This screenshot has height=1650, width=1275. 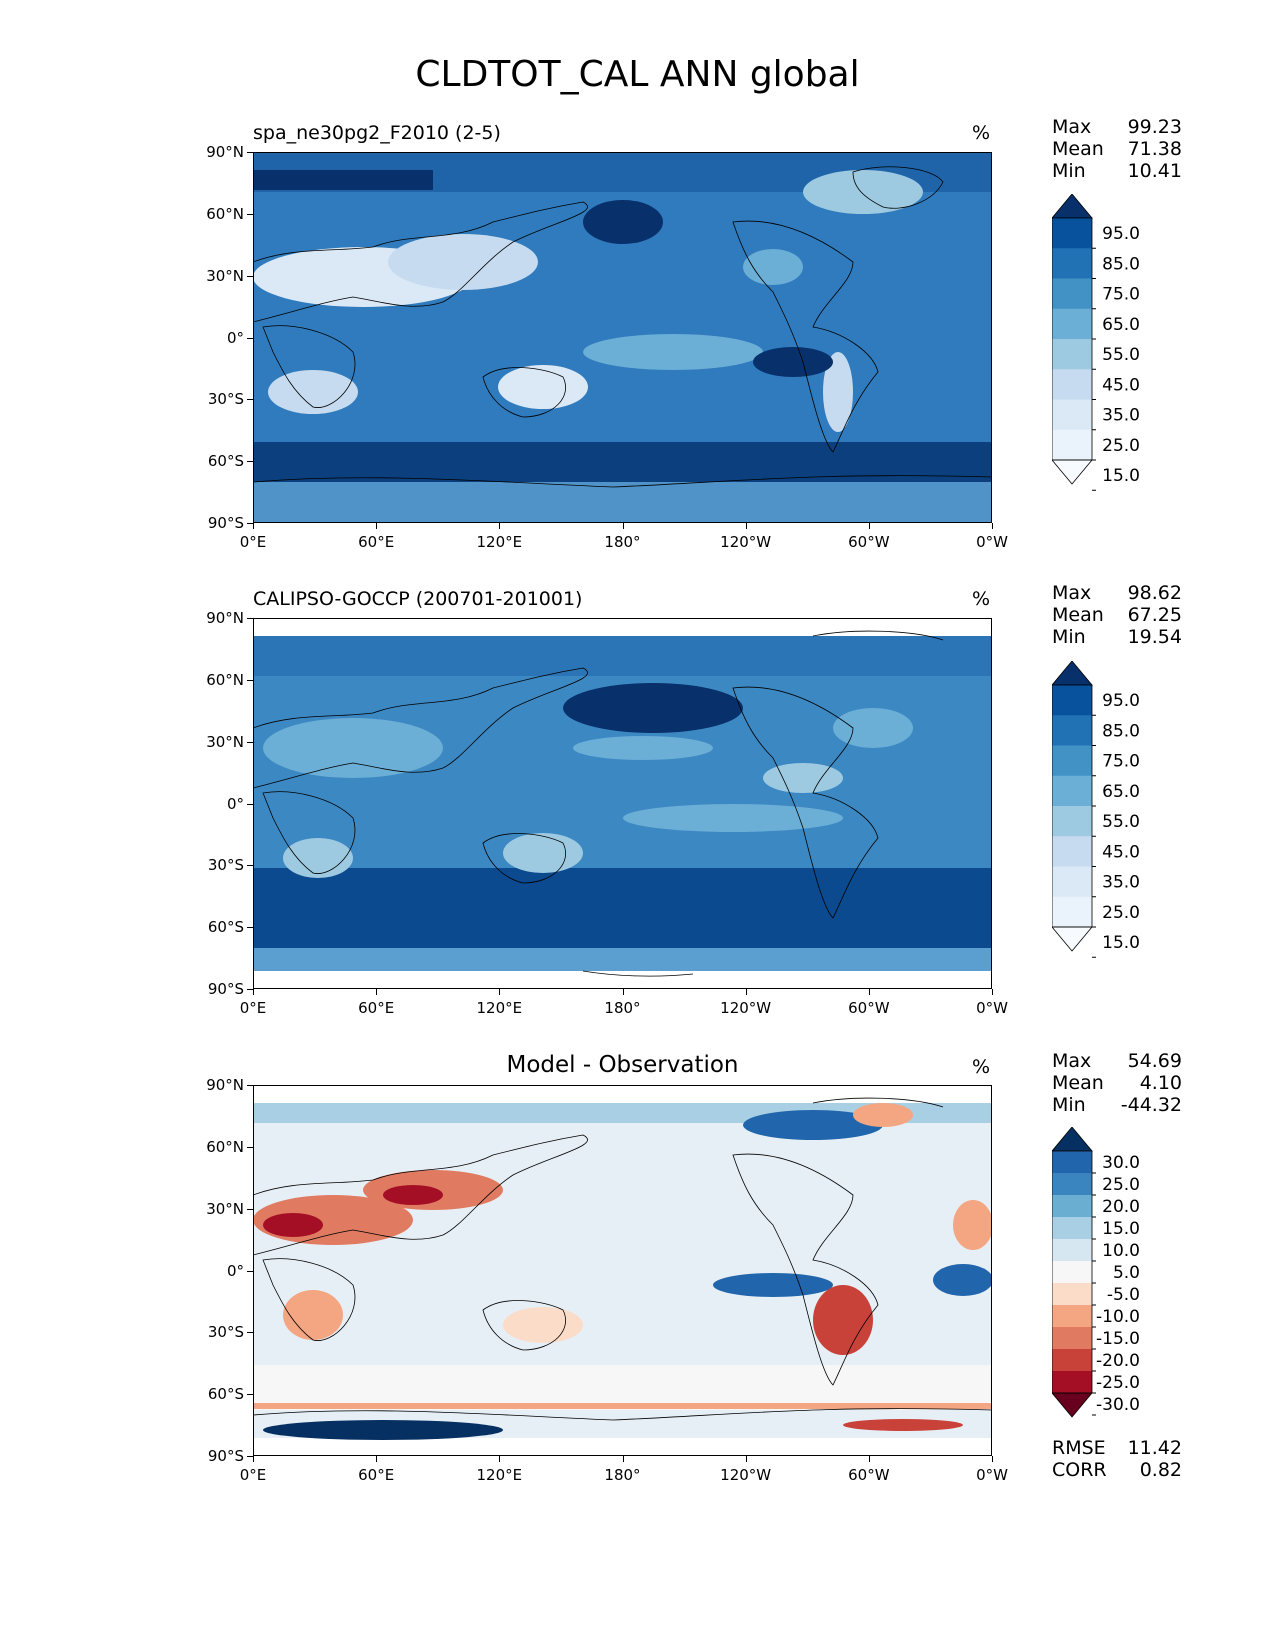 I want to click on colorbar-tick-label: 20.0, so click(x=1121, y=1207).